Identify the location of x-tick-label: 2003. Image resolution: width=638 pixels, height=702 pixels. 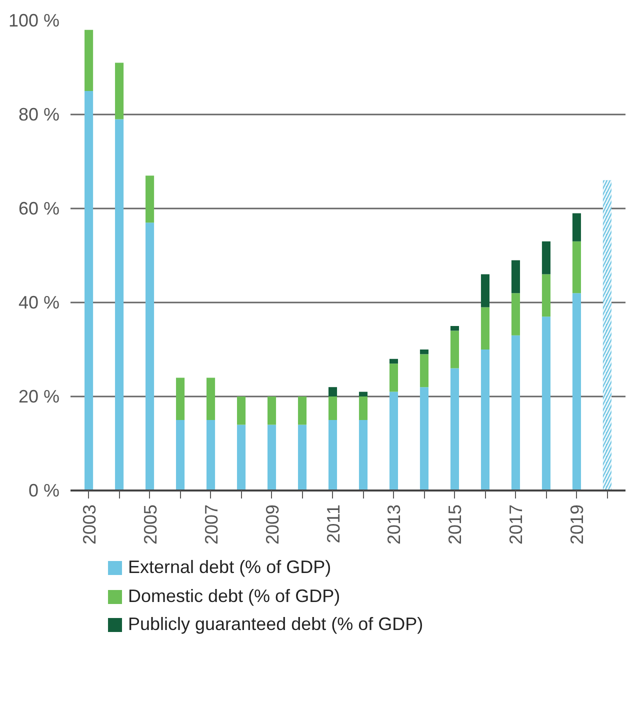
(89, 524).